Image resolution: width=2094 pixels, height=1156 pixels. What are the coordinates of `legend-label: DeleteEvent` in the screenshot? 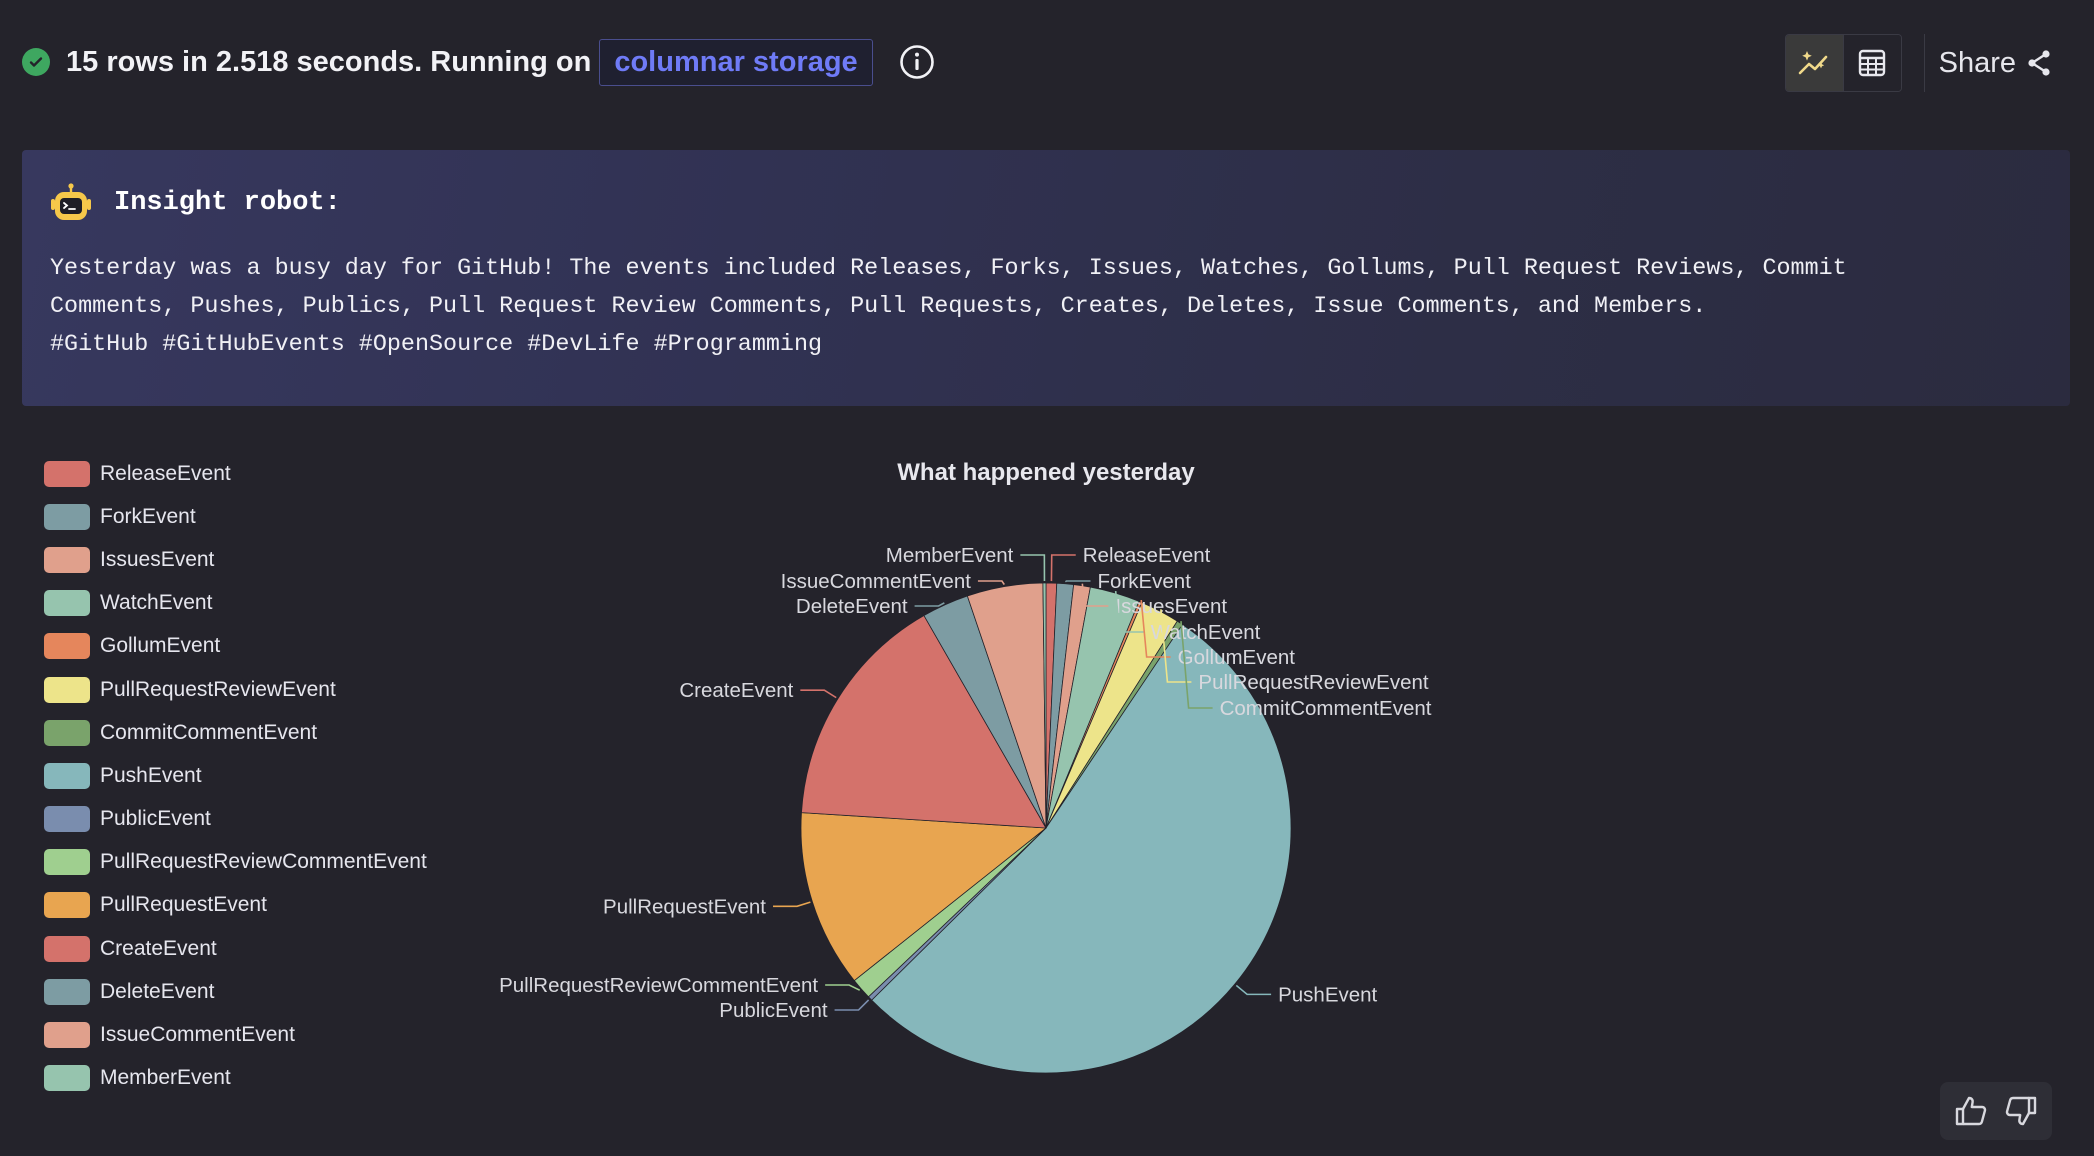 It's located at (157, 991).